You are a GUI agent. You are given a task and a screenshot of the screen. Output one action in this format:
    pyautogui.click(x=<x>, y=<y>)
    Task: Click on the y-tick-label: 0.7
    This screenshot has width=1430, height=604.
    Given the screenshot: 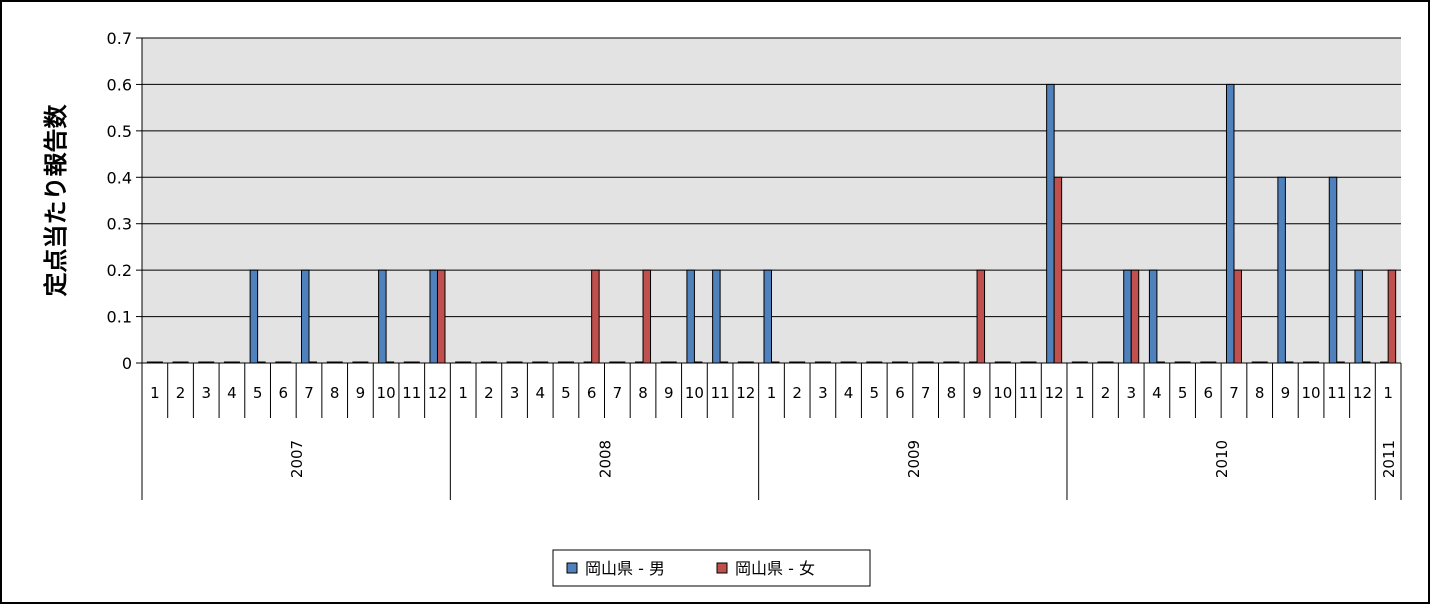 What is the action you would take?
    pyautogui.click(x=119, y=38)
    